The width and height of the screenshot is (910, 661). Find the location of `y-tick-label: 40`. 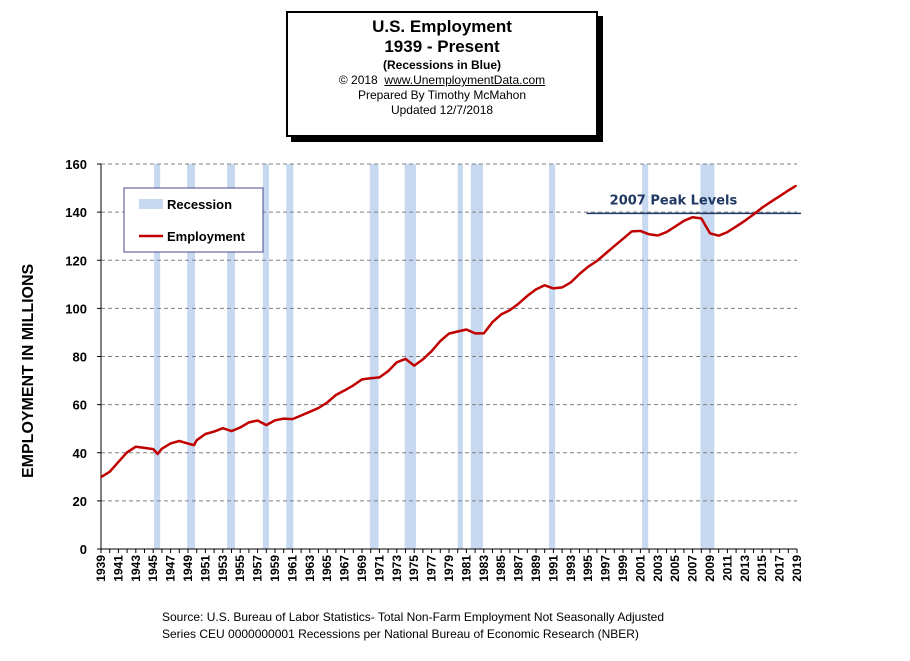

y-tick-label: 40 is located at coordinates (80, 453).